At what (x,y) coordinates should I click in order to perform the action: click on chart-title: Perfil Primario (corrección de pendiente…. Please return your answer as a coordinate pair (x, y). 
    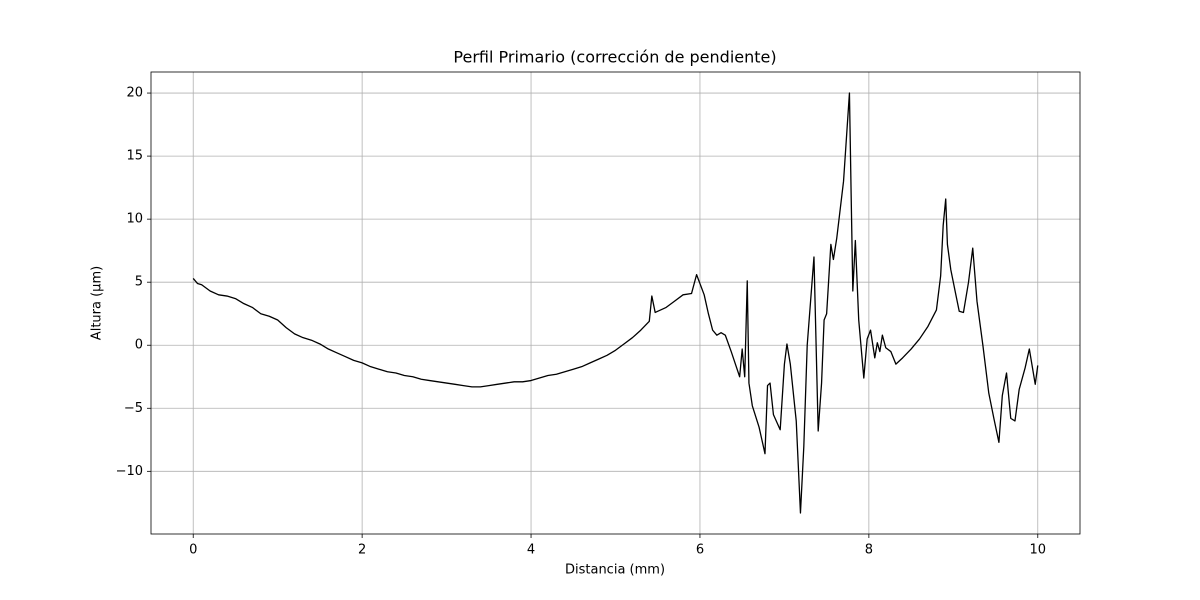
    Looking at the image, I should click on (614, 57).